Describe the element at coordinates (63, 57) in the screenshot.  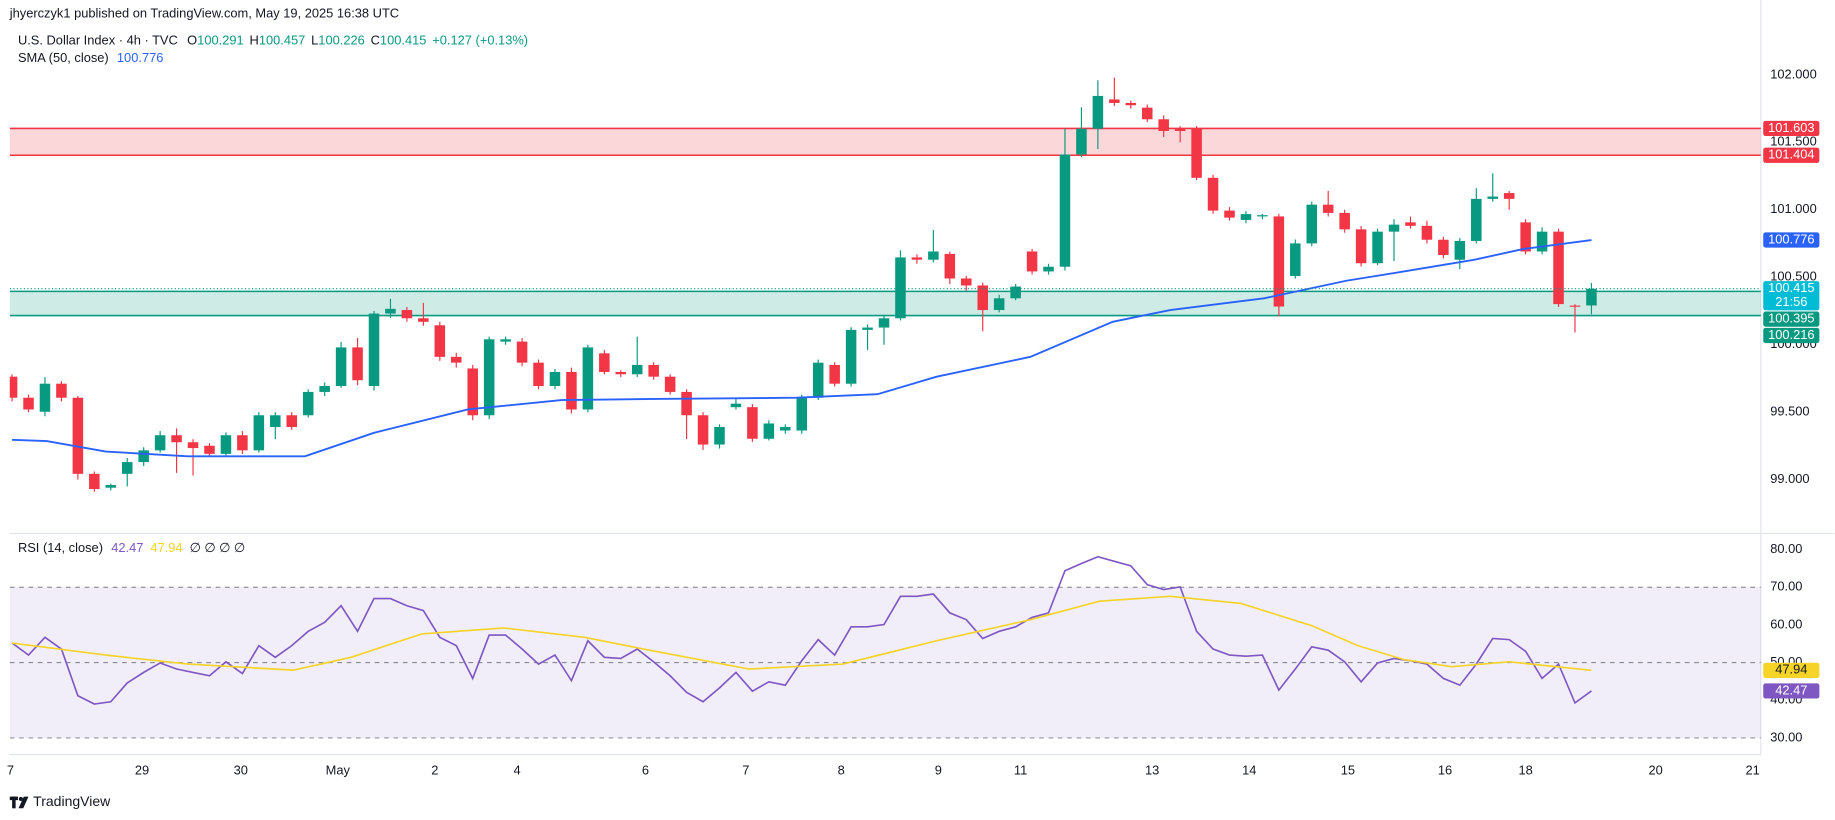
I see `sma-legend: SMA (50, close)` at that location.